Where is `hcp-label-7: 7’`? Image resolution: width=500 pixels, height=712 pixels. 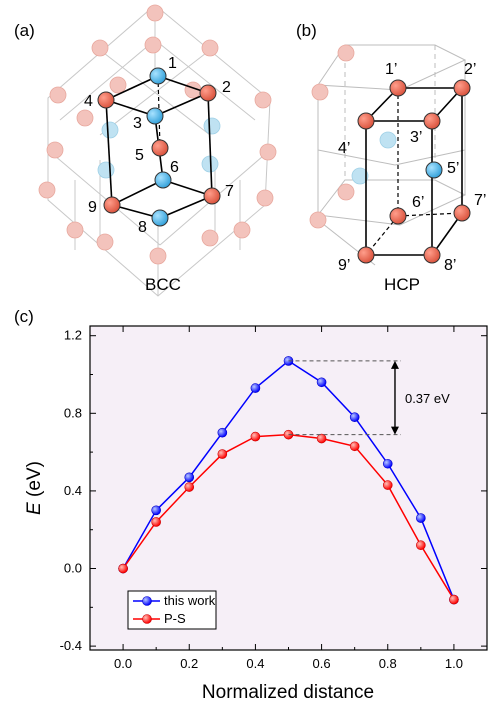 hcp-label-7: 7’ is located at coordinates (480, 200).